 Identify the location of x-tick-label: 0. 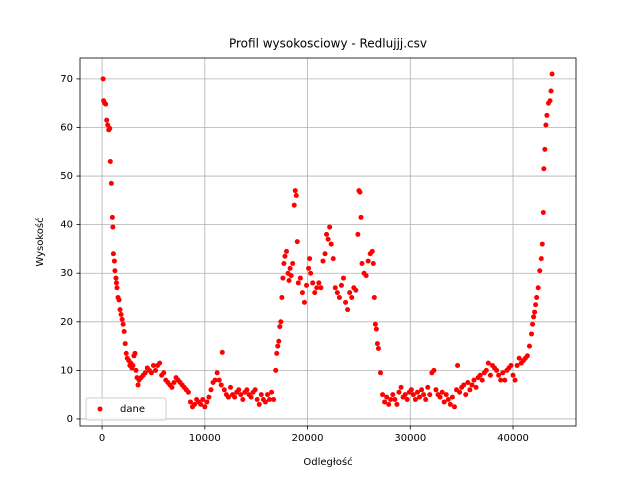
(102, 438).